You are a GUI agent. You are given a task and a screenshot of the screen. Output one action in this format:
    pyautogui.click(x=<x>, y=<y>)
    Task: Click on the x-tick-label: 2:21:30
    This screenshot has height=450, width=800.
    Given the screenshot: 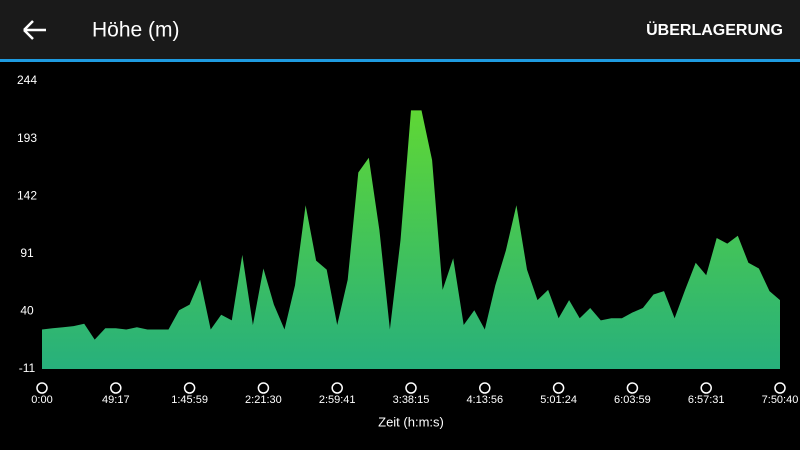 What is the action you would take?
    pyautogui.click(x=263, y=400)
    